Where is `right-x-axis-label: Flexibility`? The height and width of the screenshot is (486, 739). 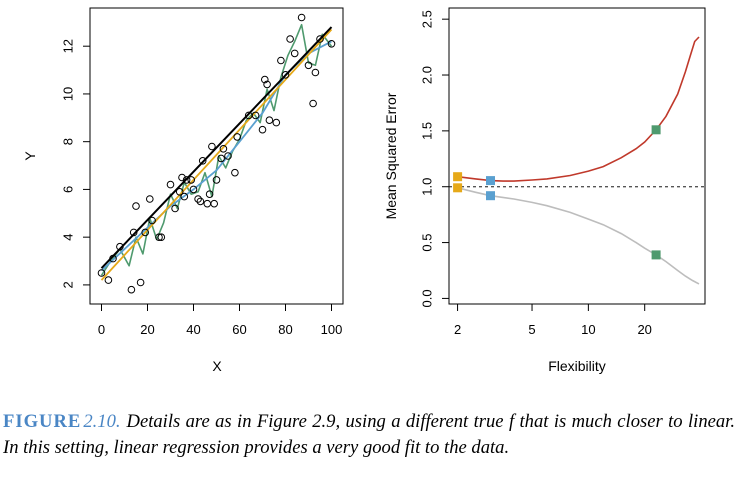
right-x-axis-label: Flexibility is located at coordinates (577, 366).